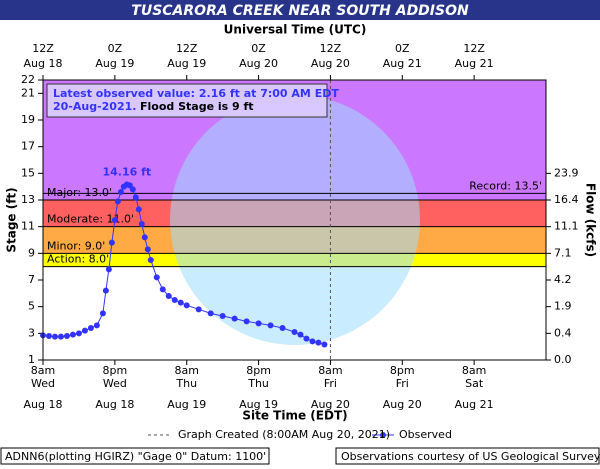 The height and width of the screenshot is (469, 600). I want to click on info-line2: 20-Aug-2021., so click(94, 106).